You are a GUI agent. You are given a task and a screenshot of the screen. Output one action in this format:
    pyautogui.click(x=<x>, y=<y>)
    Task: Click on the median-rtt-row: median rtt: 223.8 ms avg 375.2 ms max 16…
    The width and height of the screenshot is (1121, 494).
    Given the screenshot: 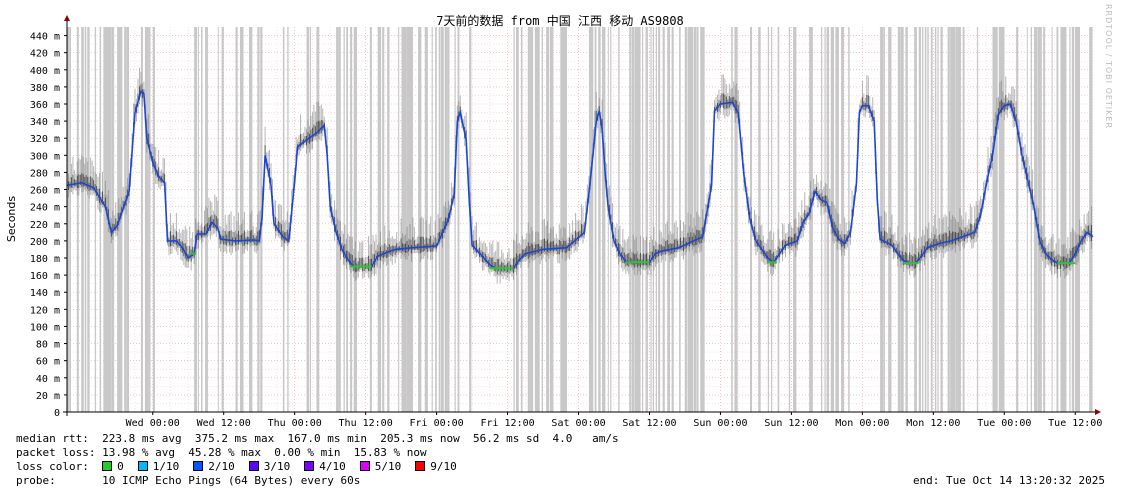 What is the action you would take?
    pyautogui.click(x=317, y=438)
    